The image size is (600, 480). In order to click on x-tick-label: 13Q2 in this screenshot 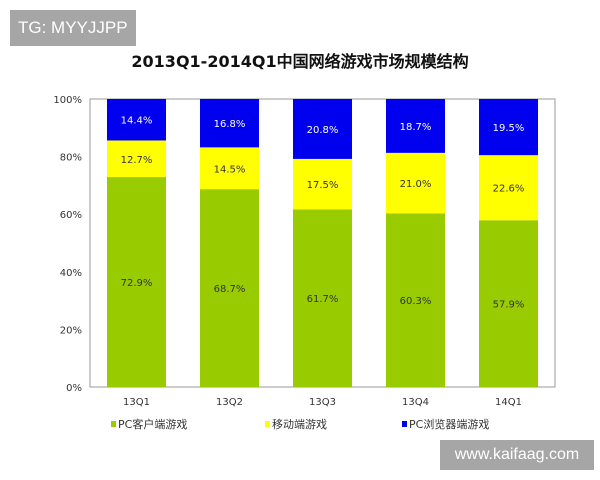, I will do `click(229, 402)`.